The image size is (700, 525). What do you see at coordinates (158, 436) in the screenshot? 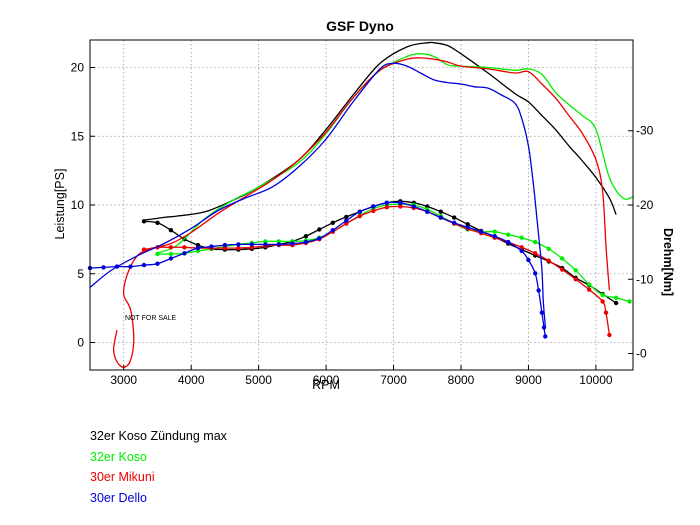
I see `legend-item-koso-zundung: 32er Koso Zündung max` at bounding box center [158, 436].